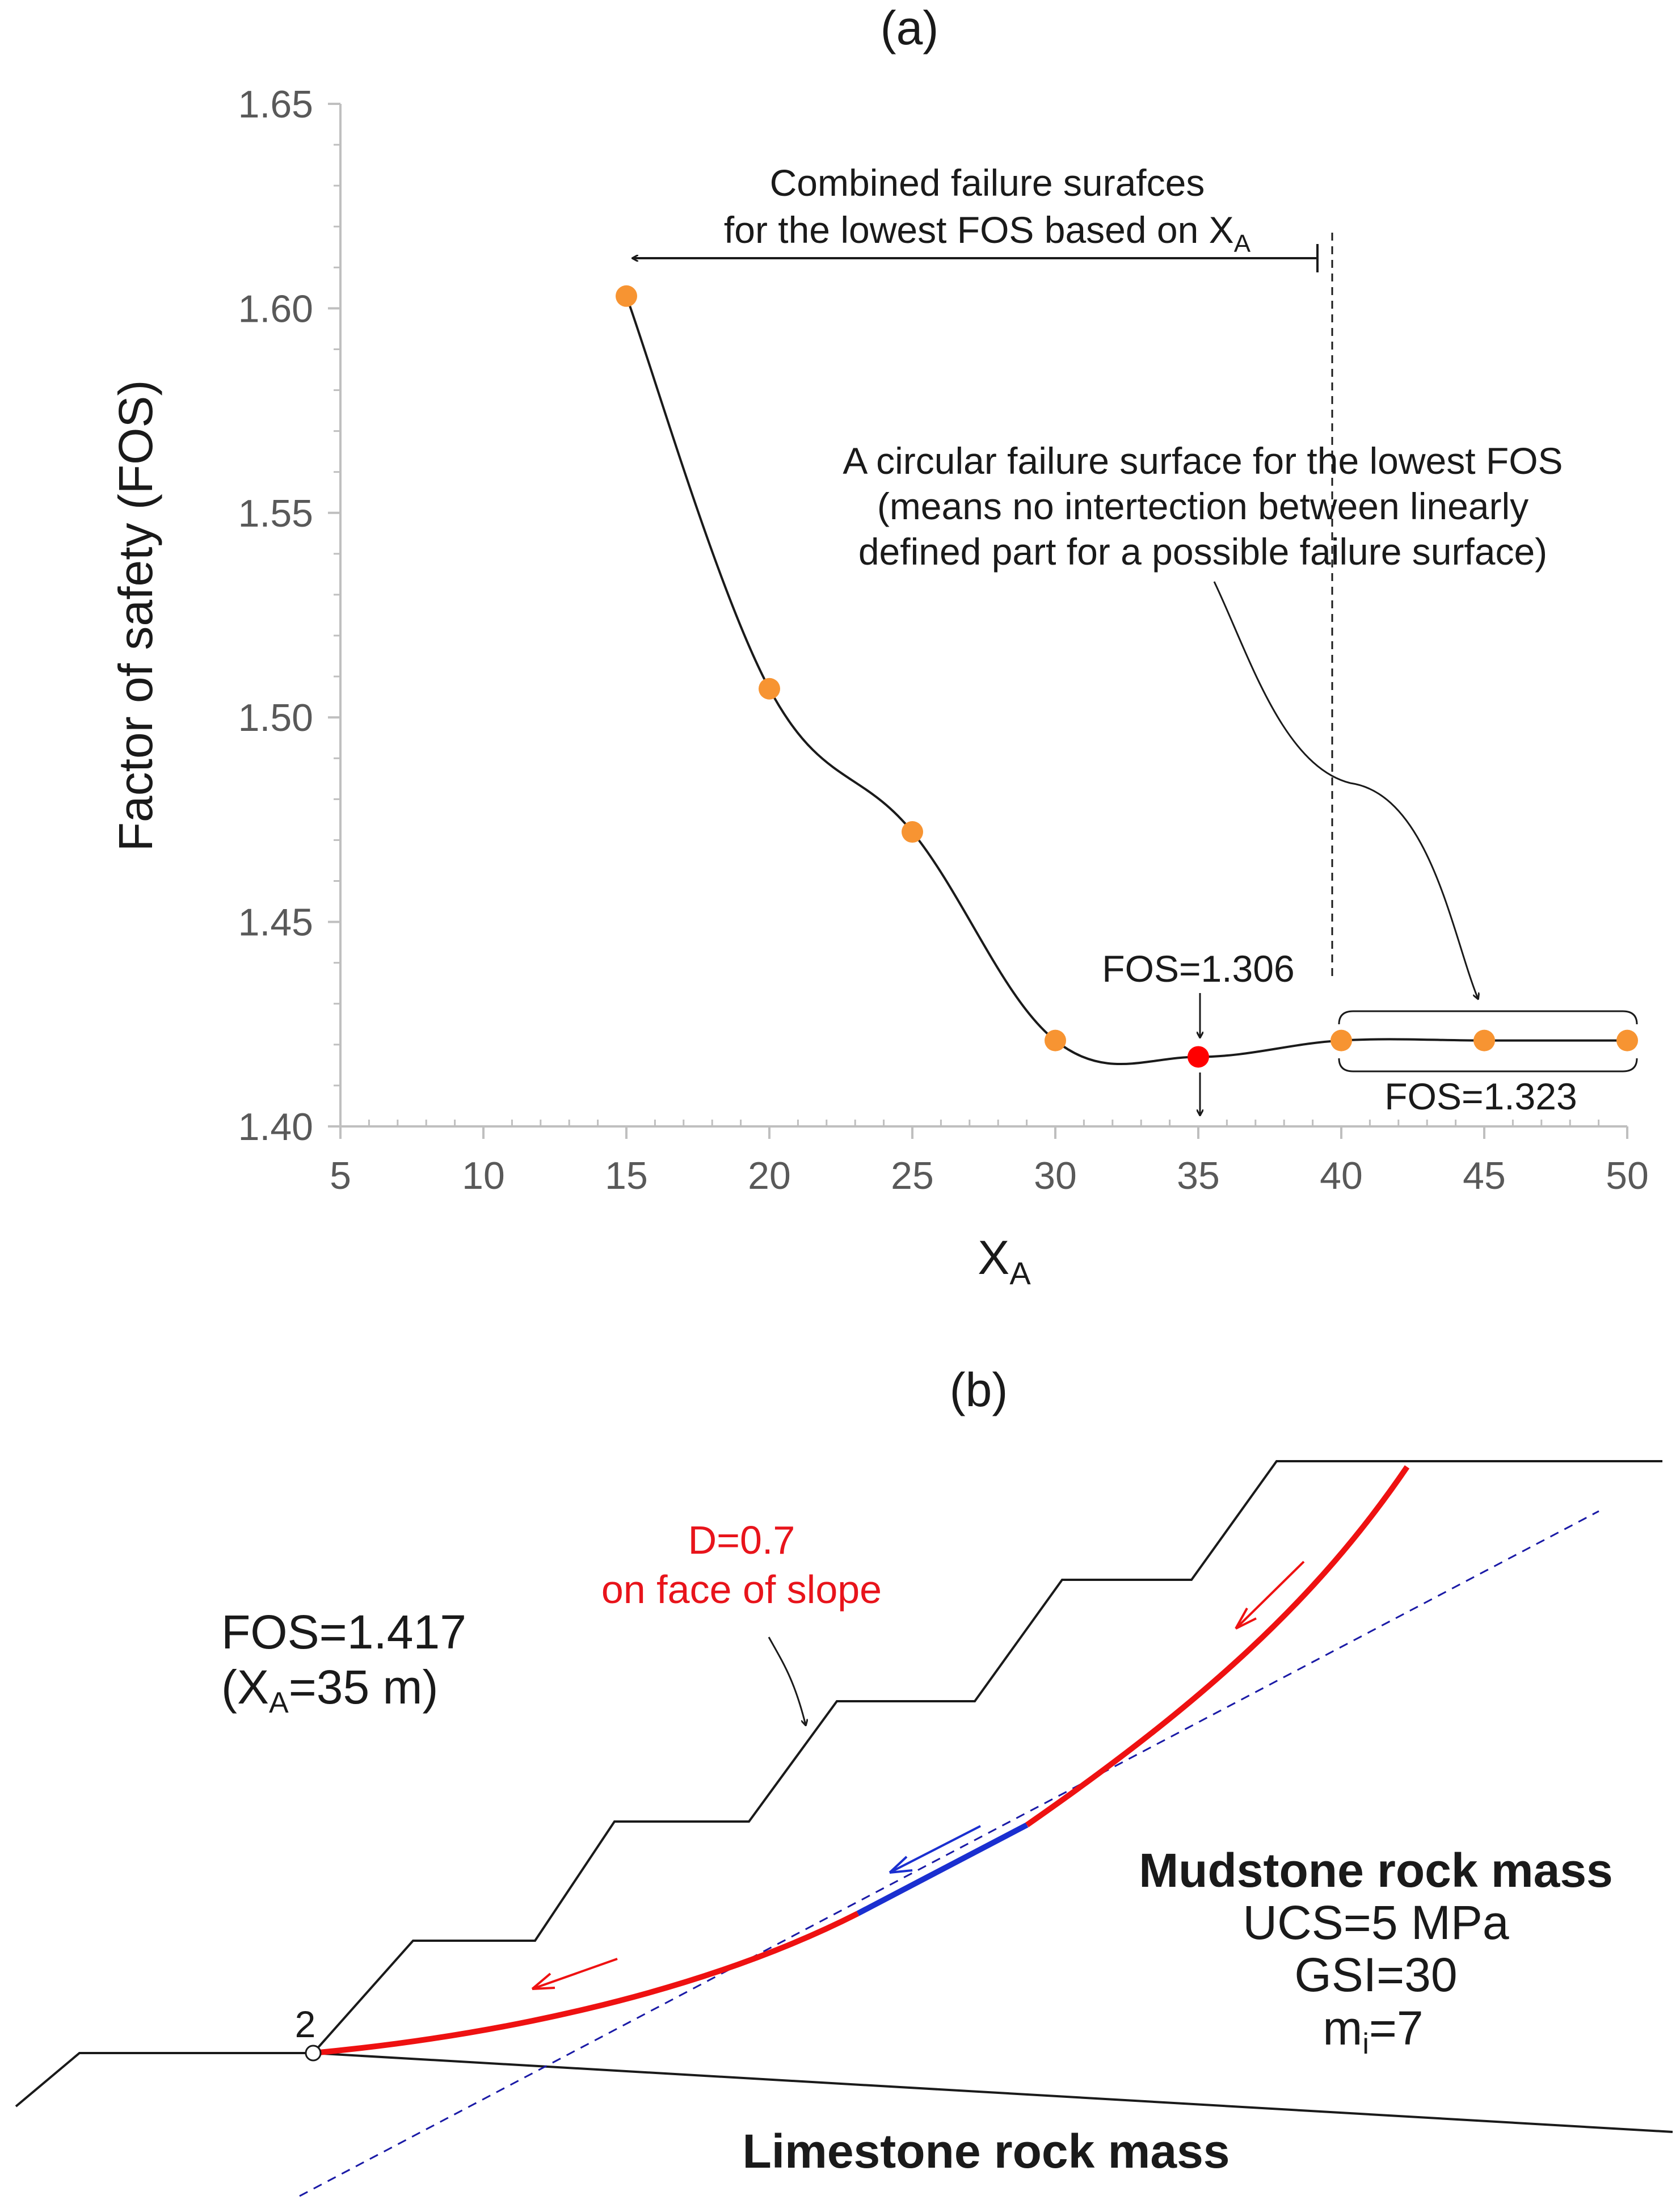 The image size is (1680, 2204). Describe the element at coordinates (1345, 790) in the screenshot. I see `circular-pointer-arrow` at that location.